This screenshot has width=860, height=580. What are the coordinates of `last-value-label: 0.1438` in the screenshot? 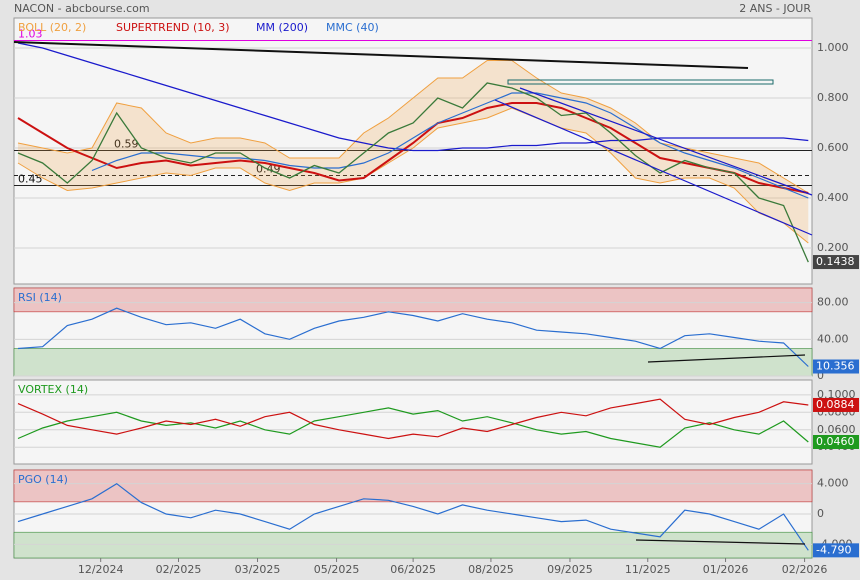 It's located at (835, 261).